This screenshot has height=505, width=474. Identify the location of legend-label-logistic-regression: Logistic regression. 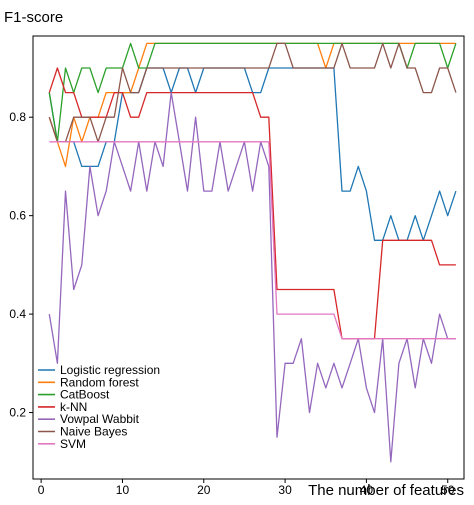
(110, 370).